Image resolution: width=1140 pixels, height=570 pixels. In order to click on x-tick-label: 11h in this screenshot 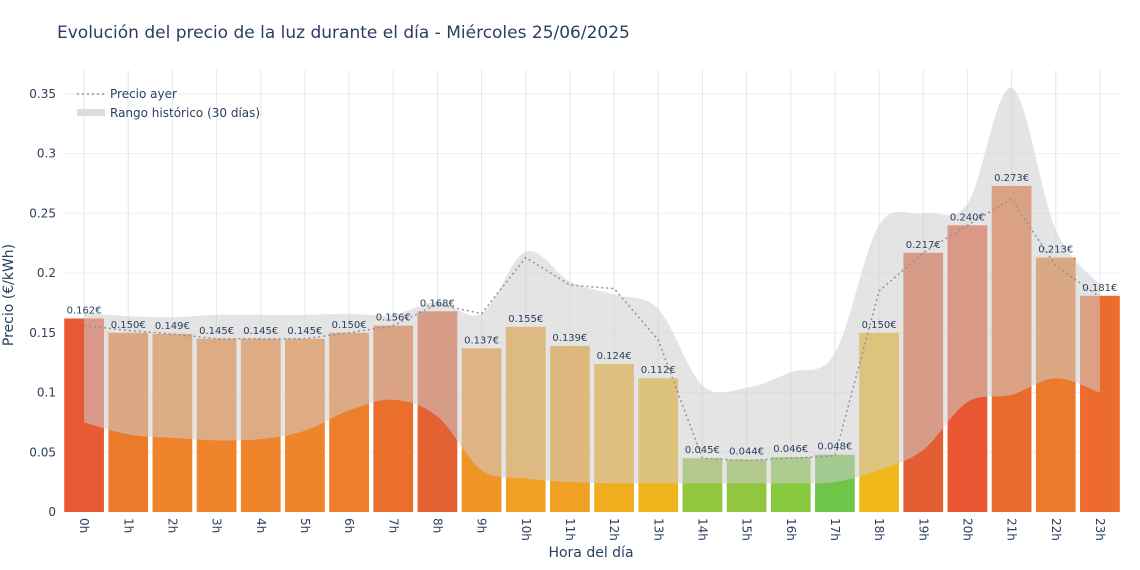, I will do `click(570, 529)`.